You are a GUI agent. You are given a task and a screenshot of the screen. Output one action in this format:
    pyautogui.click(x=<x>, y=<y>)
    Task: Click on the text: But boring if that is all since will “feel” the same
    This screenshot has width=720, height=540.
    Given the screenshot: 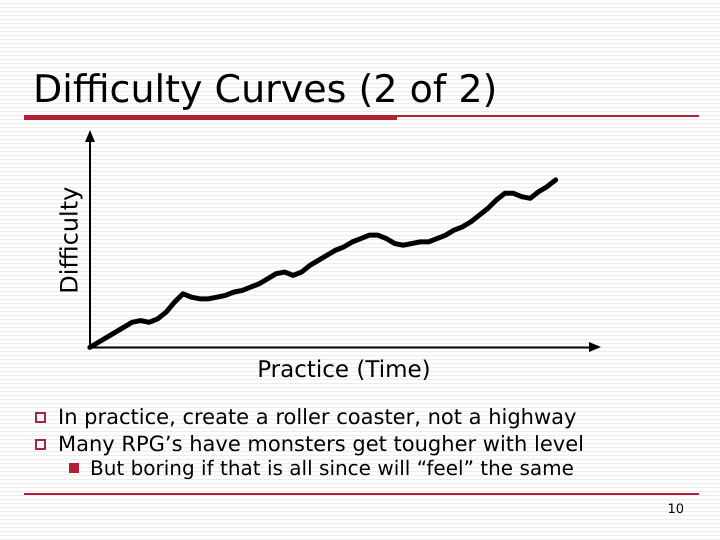 What is the action you would take?
    pyautogui.click(x=332, y=468)
    